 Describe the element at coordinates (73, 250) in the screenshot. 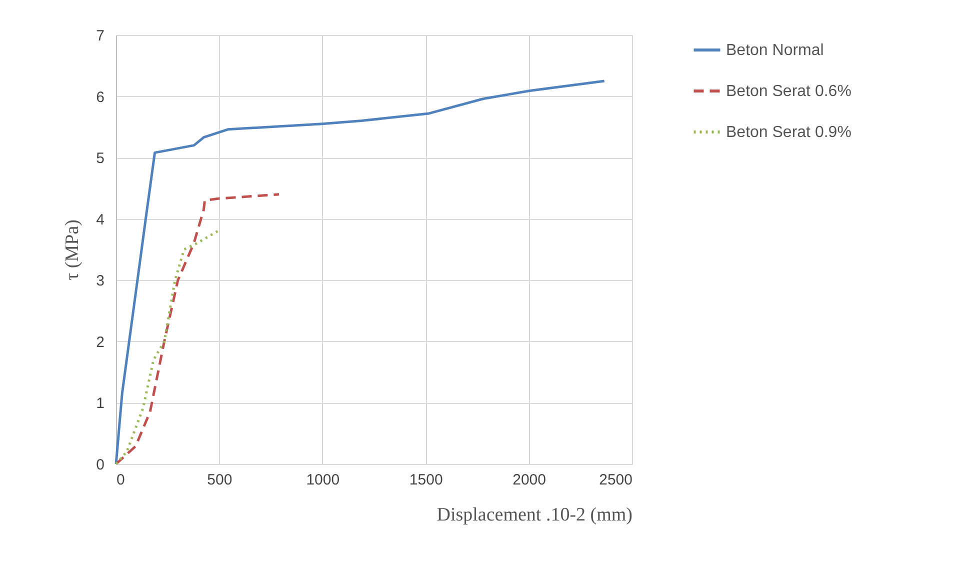

I see `y-axis-title: τ (MPa)` at that location.